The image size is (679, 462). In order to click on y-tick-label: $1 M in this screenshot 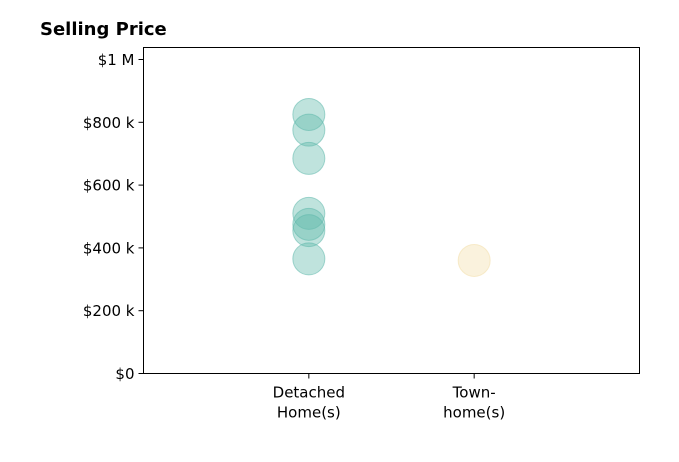, I will do `click(116, 60)`.